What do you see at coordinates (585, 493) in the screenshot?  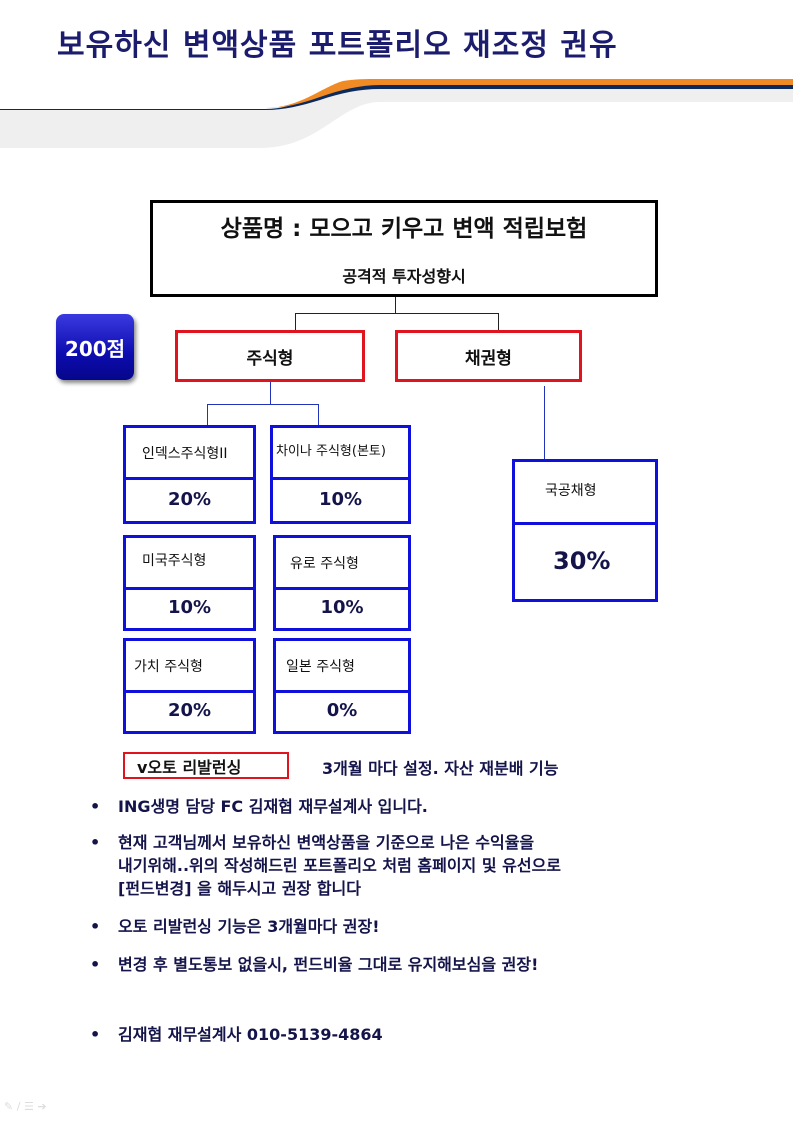 I see `fund-name: 국공채형` at bounding box center [585, 493].